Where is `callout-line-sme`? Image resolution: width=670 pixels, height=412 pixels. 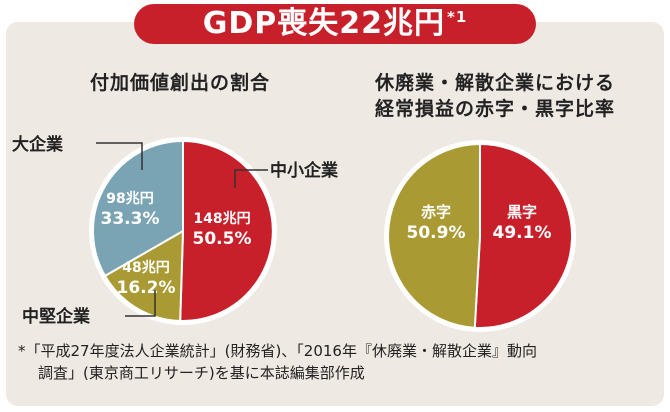
callout-line-sme is located at coordinates (251, 178).